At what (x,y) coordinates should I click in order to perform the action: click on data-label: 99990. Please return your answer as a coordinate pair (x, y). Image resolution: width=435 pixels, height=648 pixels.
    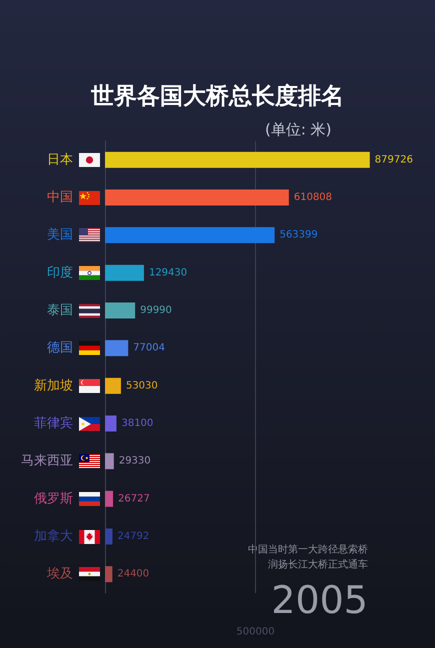
    Looking at the image, I should click on (156, 310).